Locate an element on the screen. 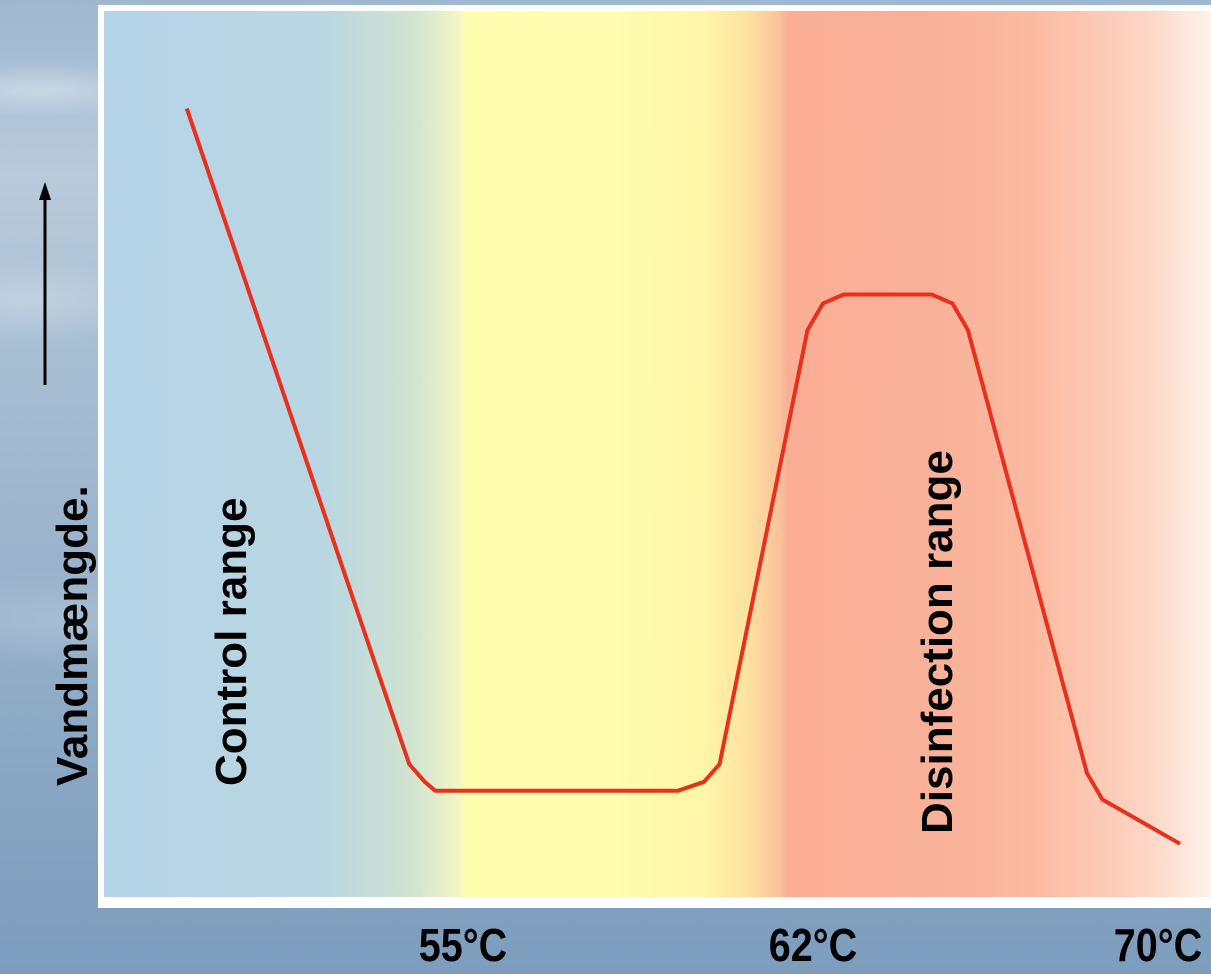 This screenshot has width=1211, height=974. y-axis-label: Vandmængde. is located at coordinates (72, 635).